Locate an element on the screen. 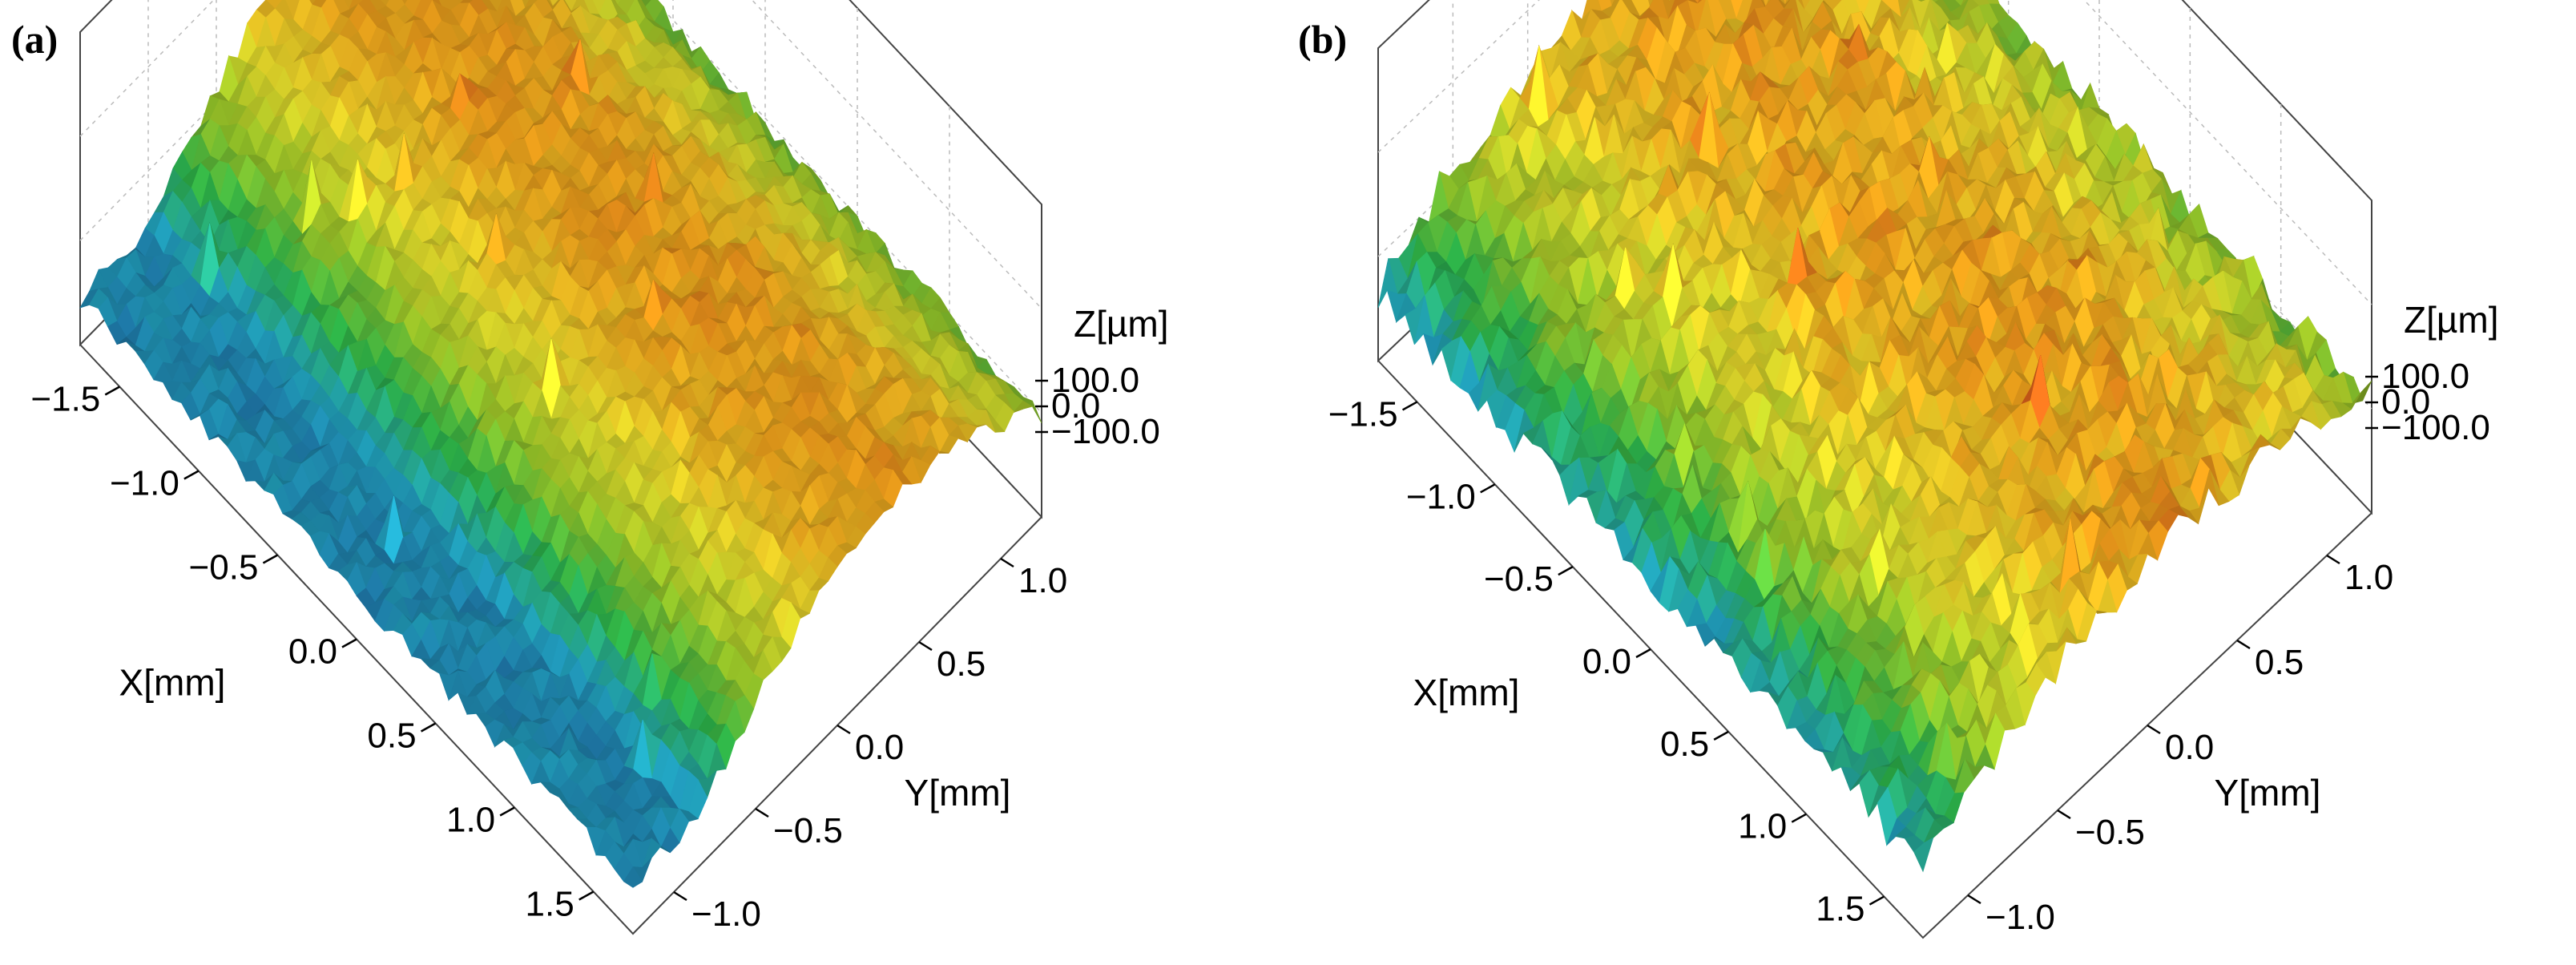 The height and width of the screenshot is (965, 2576). x-axis: −1.5 −1.0 −0.5 0.0 0.5 1.0 1.5 X[mm] is located at coordinates (312, 652).